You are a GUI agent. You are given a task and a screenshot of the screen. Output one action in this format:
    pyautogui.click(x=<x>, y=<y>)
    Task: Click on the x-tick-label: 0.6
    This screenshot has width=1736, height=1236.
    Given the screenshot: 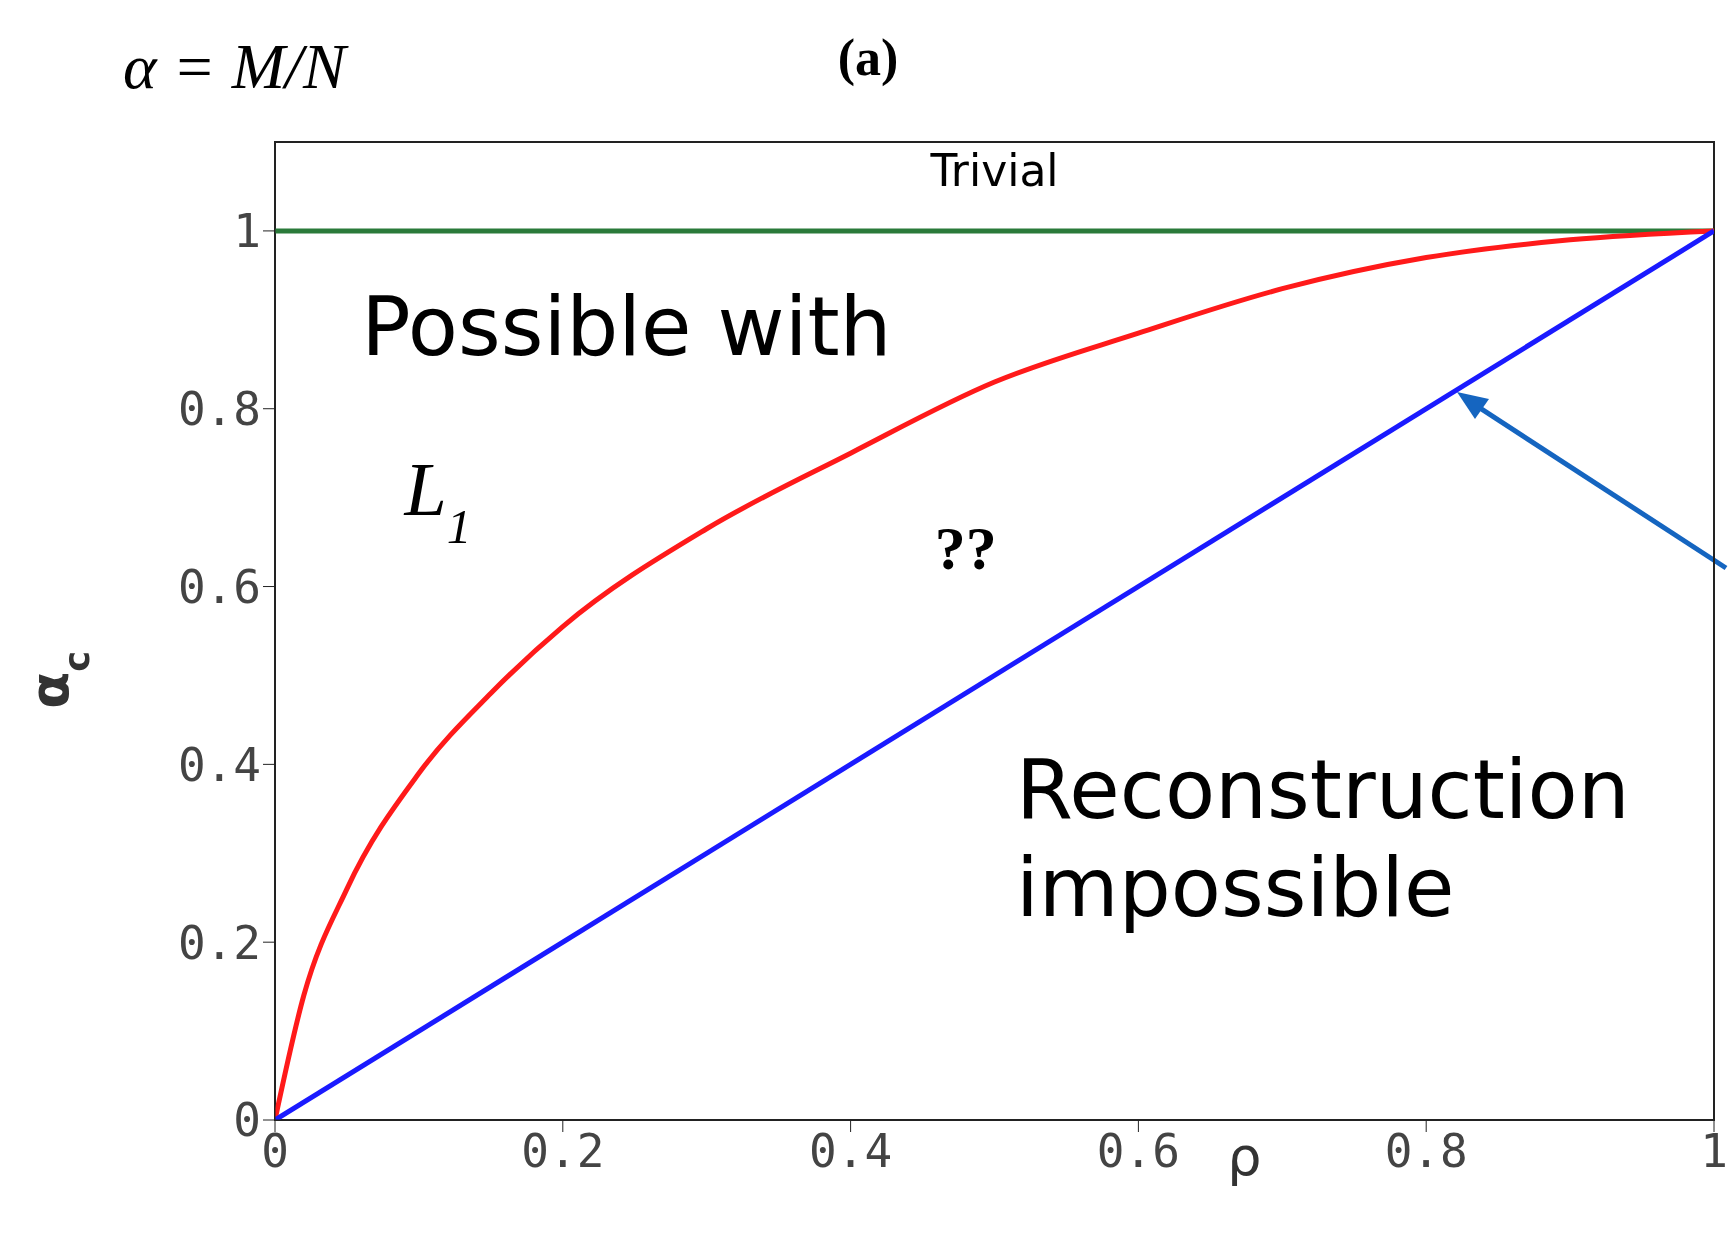 What is the action you would take?
    pyautogui.click(x=1138, y=1150)
    